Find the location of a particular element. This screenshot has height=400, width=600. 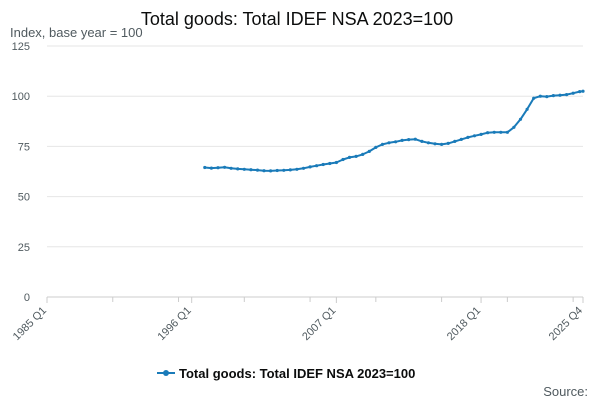

y-axis-ticks: 0 25 50 75 100 125 is located at coordinates (21, 172).